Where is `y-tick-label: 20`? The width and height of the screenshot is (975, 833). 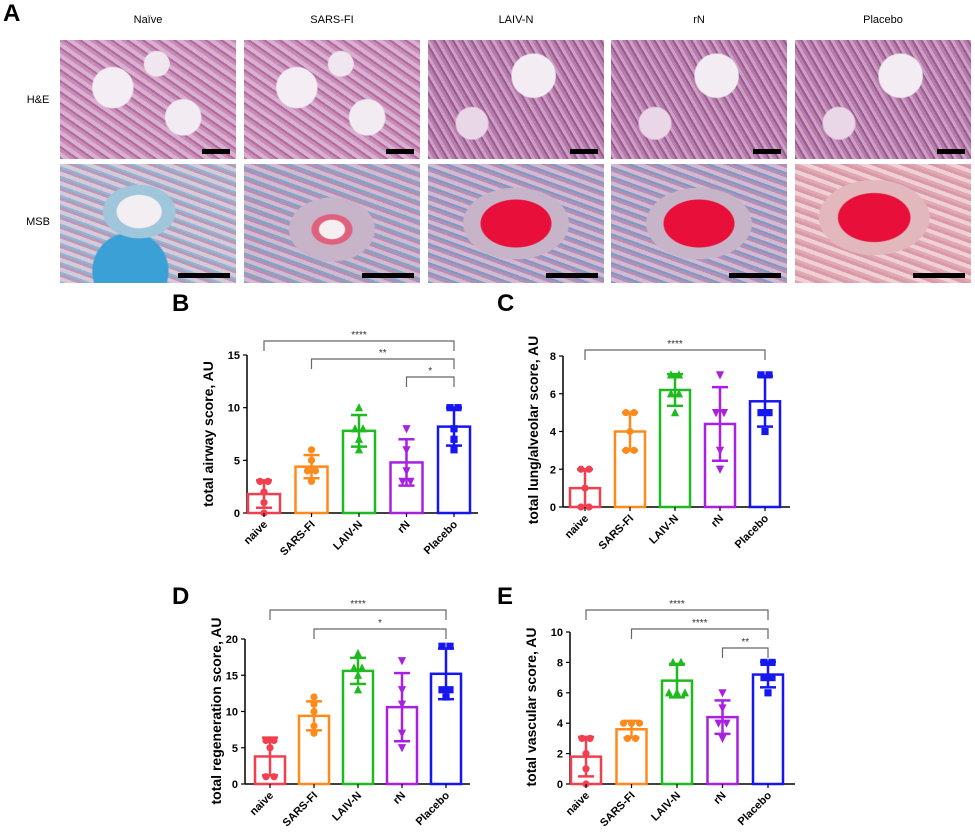
y-tick-label: 20 is located at coordinates (232, 640).